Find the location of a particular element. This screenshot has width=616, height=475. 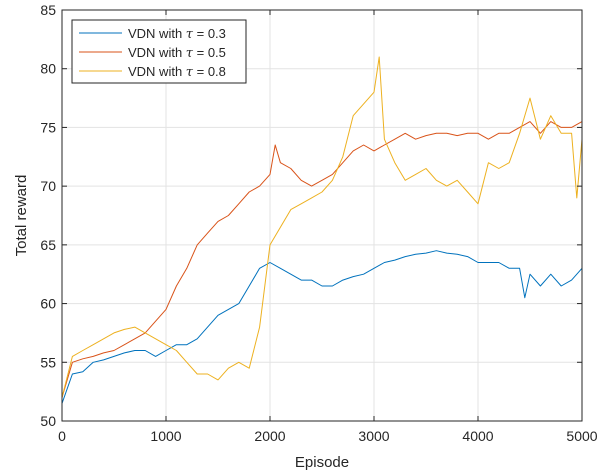

x-axis-label: Episode is located at coordinates (322, 462).